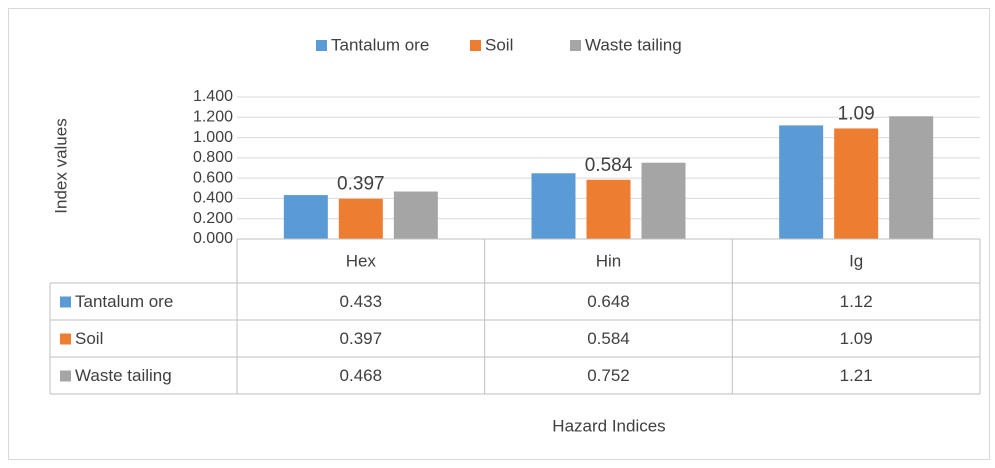 The height and width of the screenshot is (468, 995). Describe the element at coordinates (361, 338) in the screenshot. I see `table-cell: 0.397` at that location.